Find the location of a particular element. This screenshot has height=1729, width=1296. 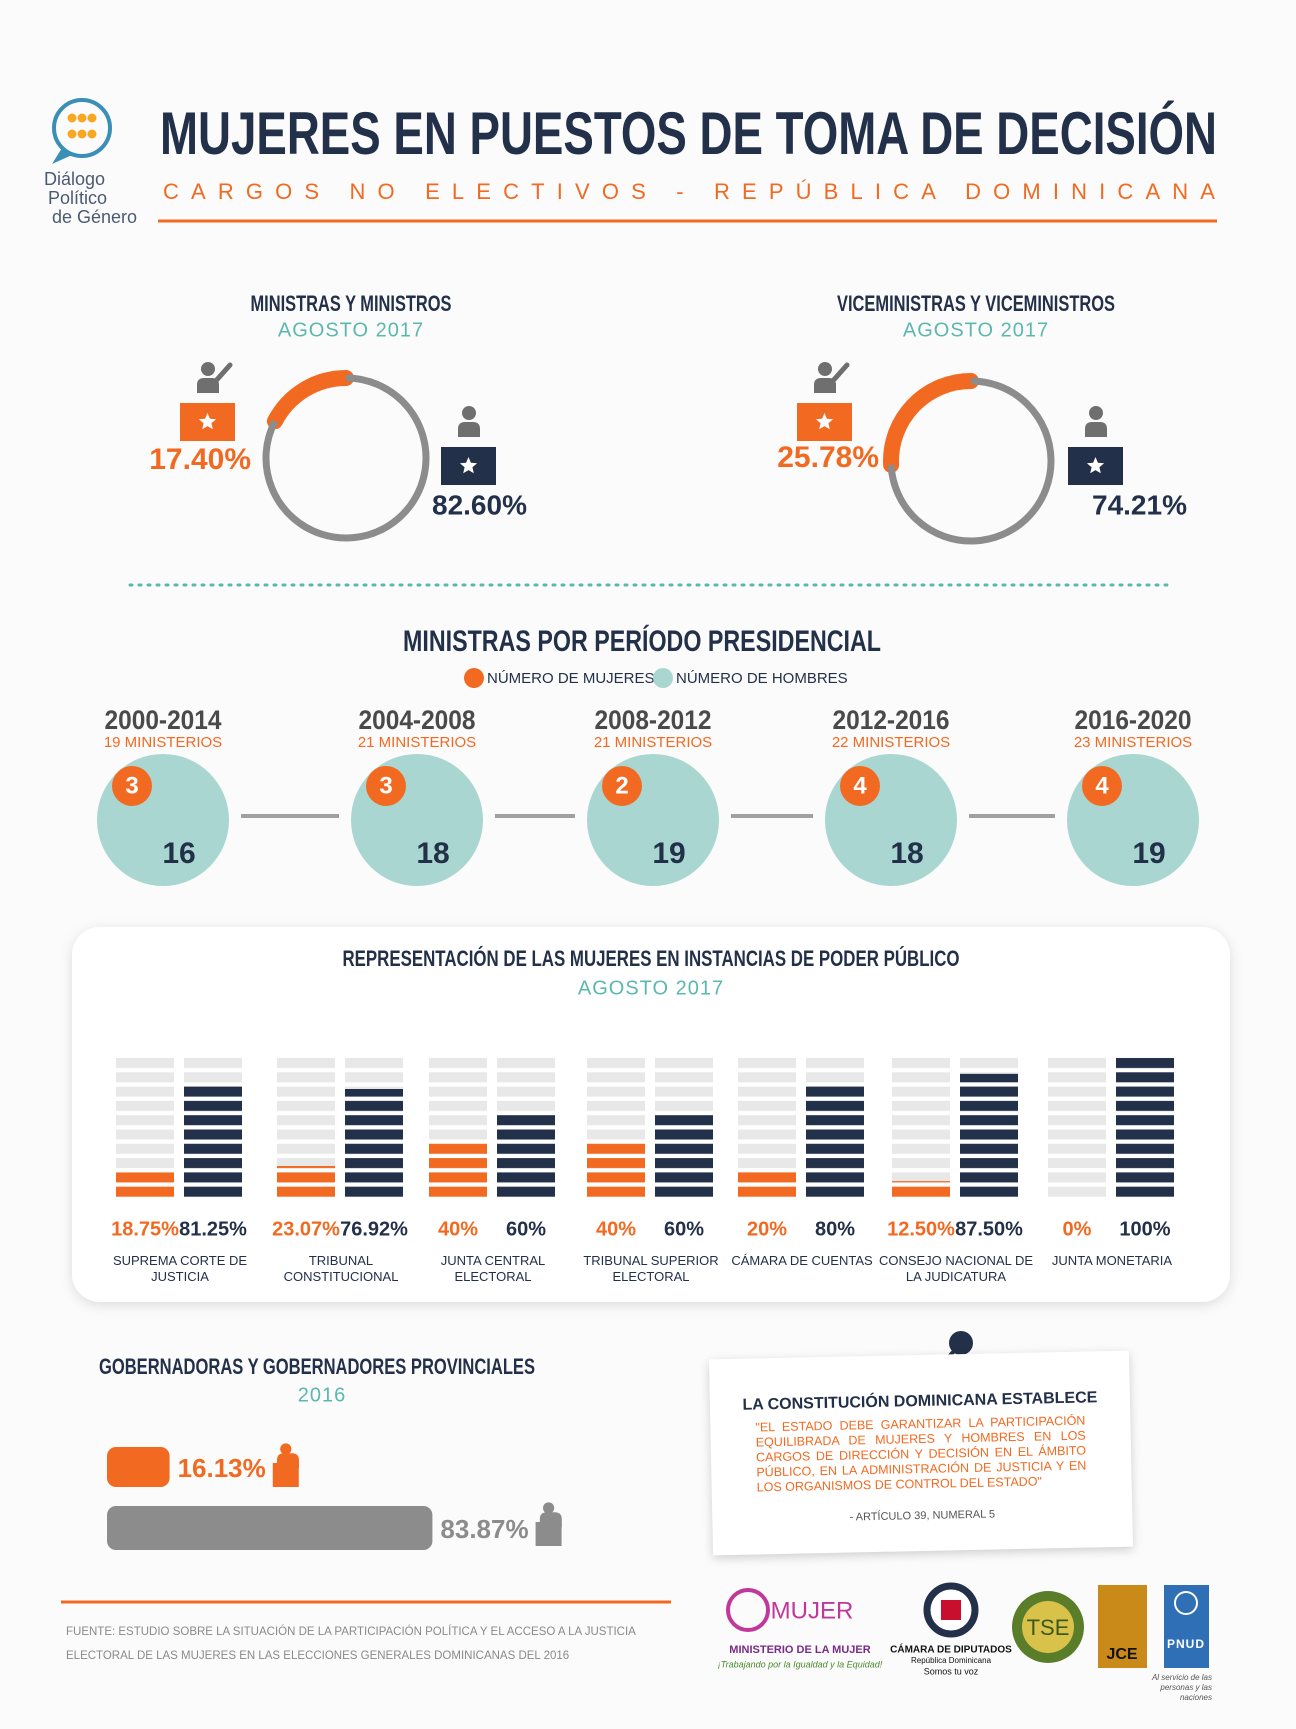

bar-track is located at coordinates (1077, 1127).